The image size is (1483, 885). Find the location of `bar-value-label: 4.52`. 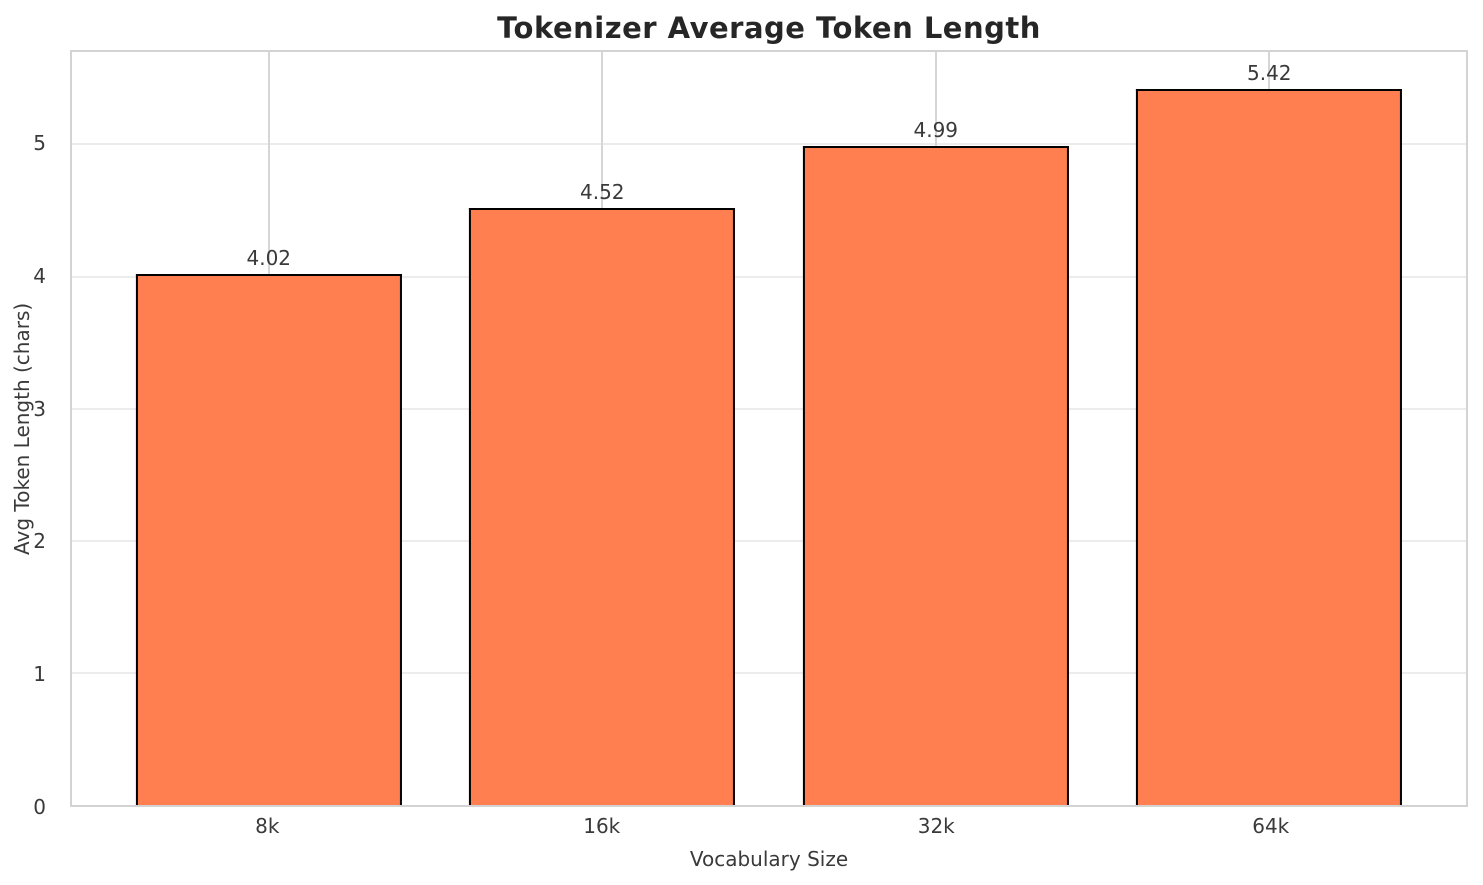

bar-value-label: 4.52 is located at coordinates (602, 191).